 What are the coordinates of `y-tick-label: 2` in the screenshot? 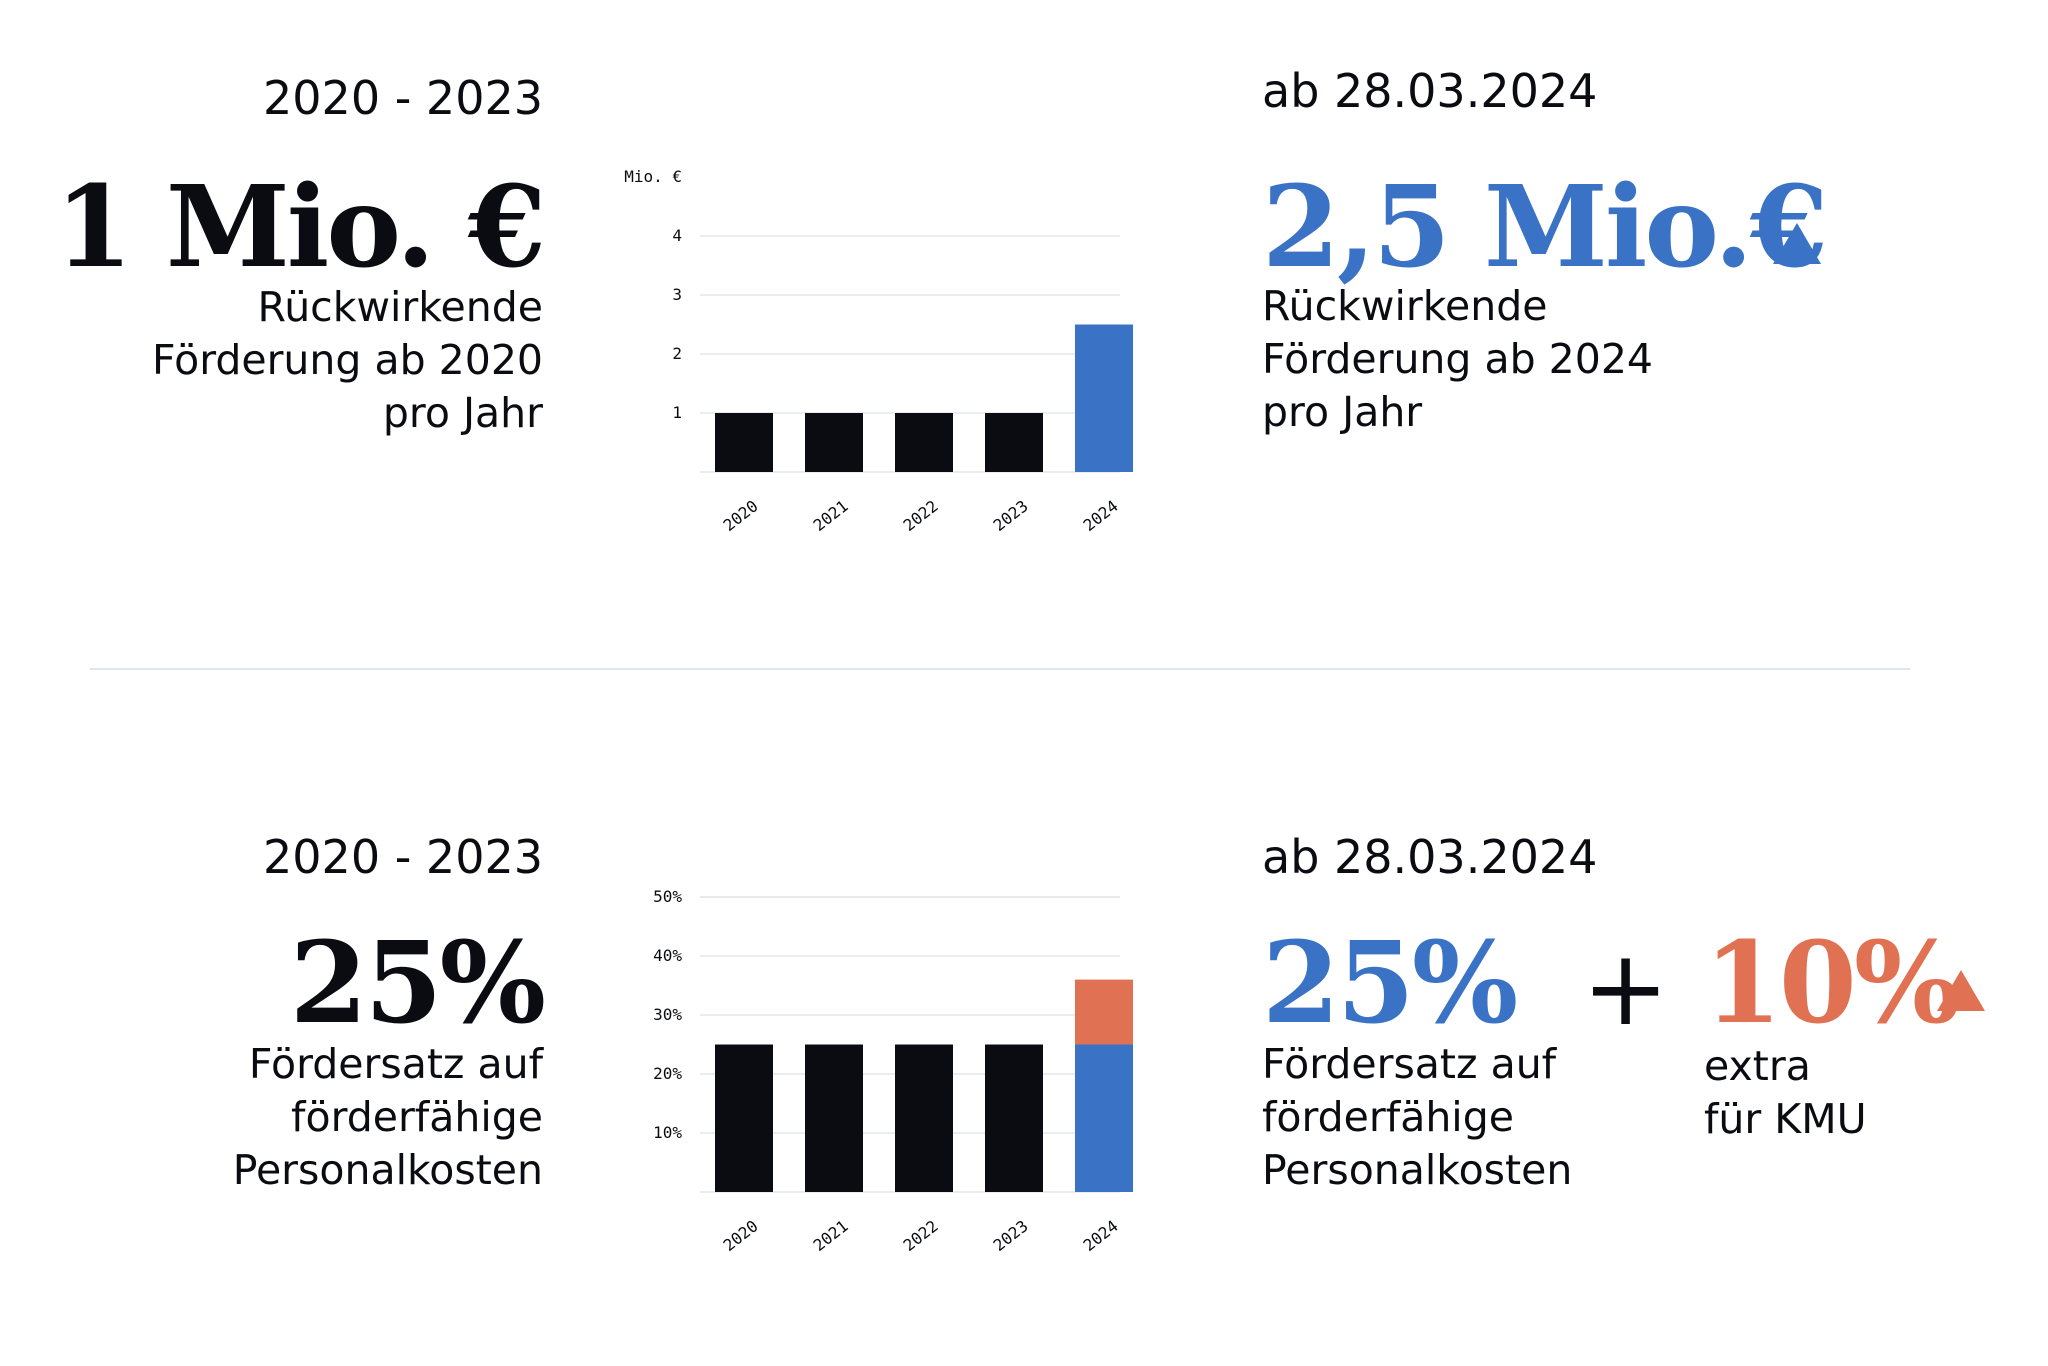 It's located at (677, 353).